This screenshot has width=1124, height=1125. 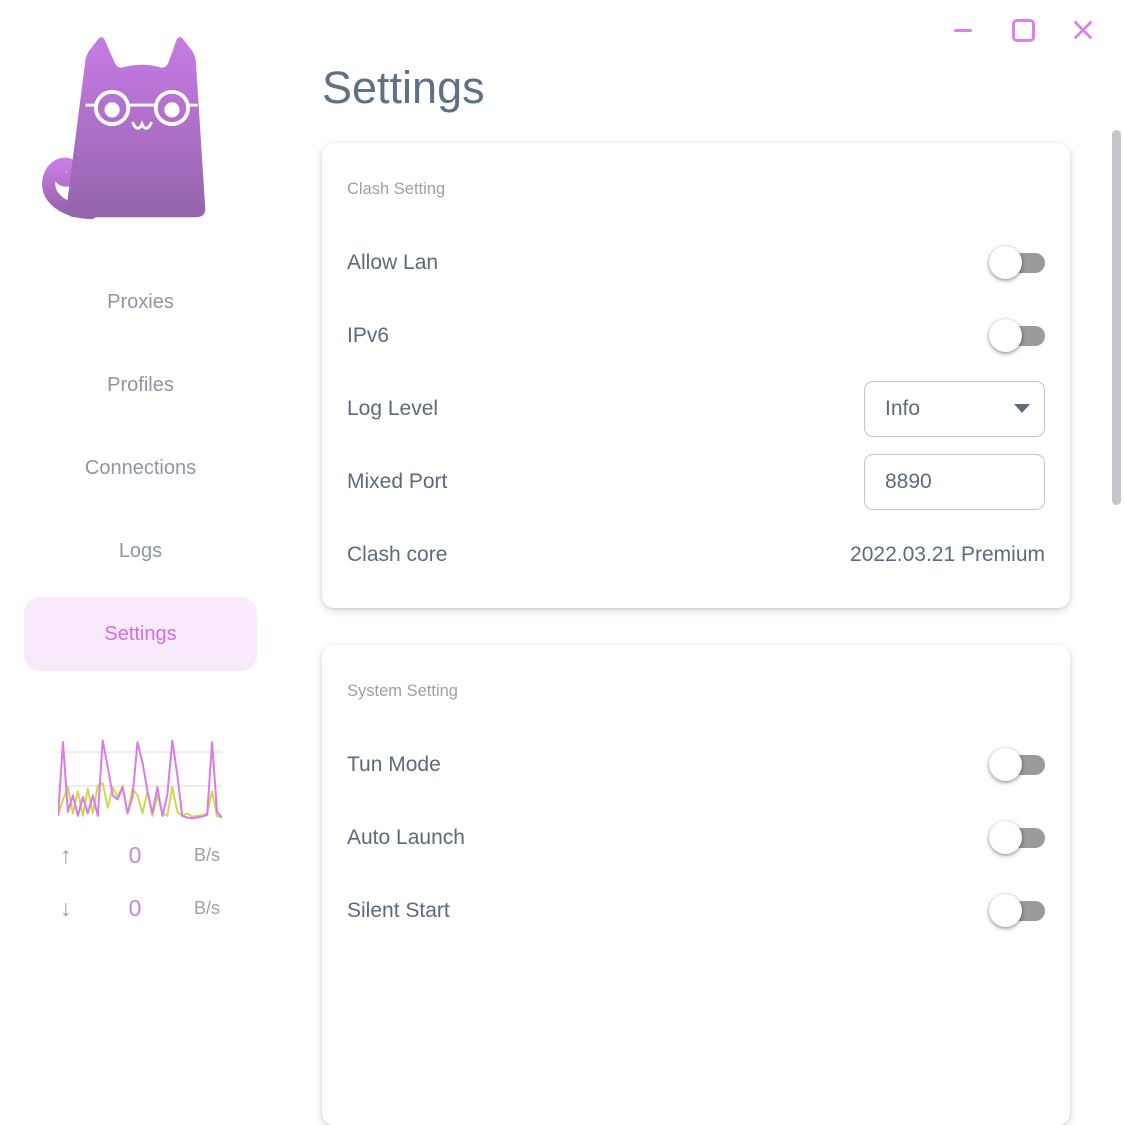 I want to click on allow-lan-label: Allow Lan, so click(x=393, y=262).